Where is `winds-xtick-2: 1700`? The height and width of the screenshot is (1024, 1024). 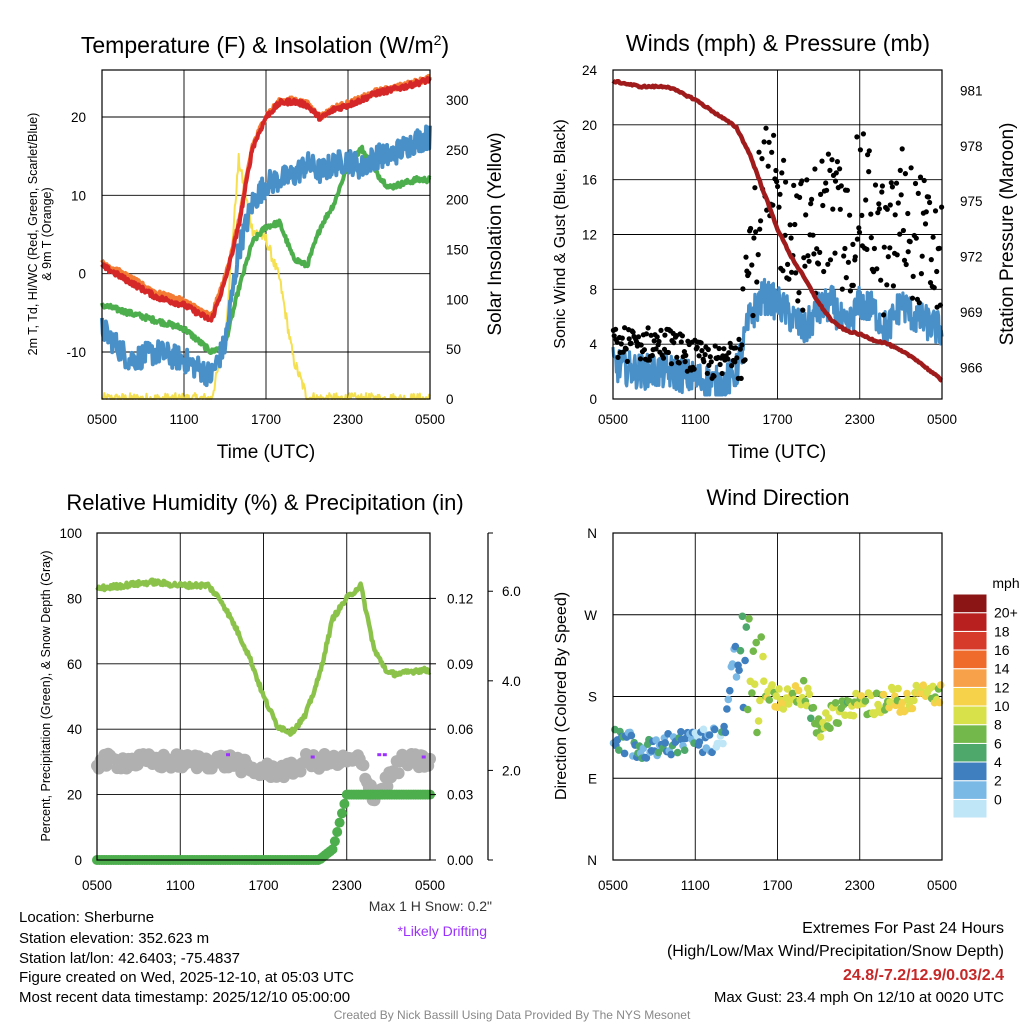 winds-xtick-2: 1700 is located at coordinates (777, 419).